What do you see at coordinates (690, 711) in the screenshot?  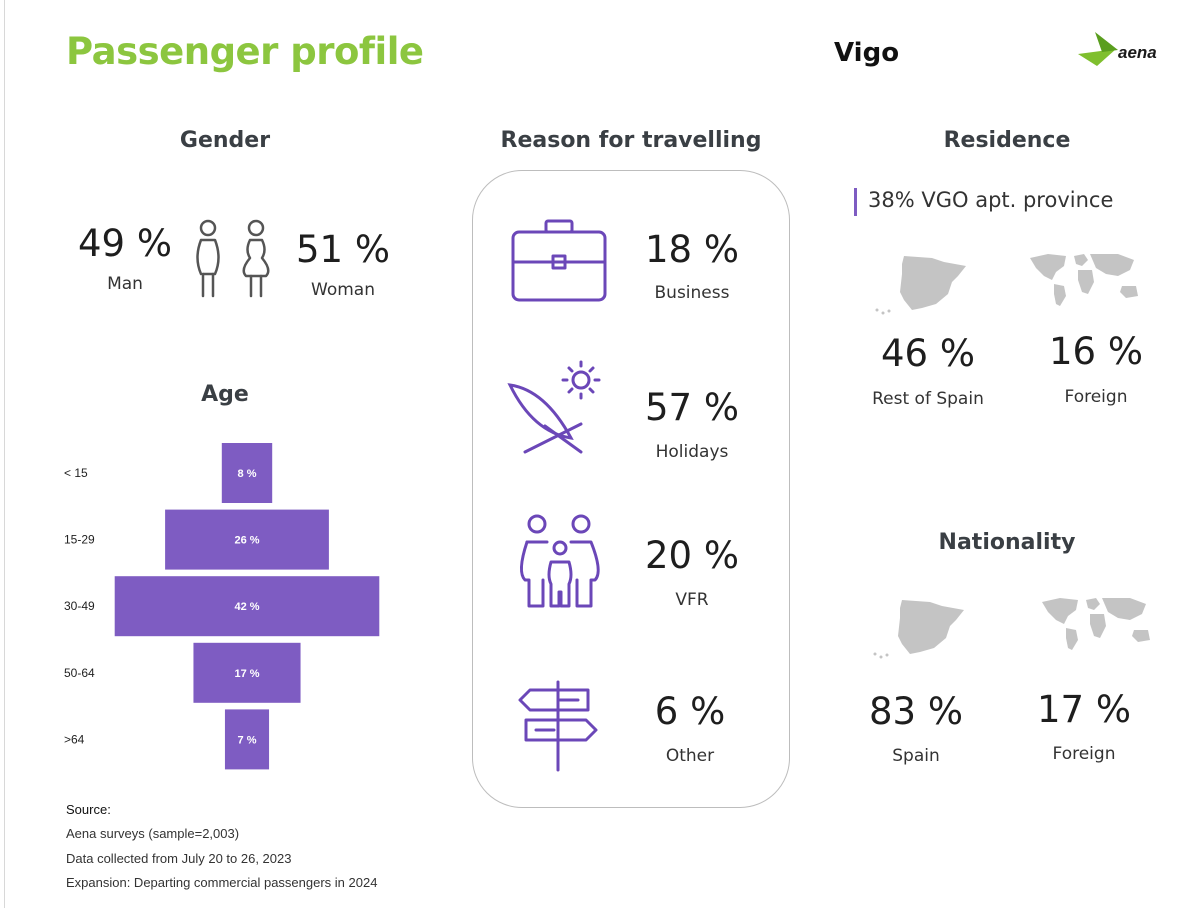 I see `other-percentage: 6 %` at bounding box center [690, 711].